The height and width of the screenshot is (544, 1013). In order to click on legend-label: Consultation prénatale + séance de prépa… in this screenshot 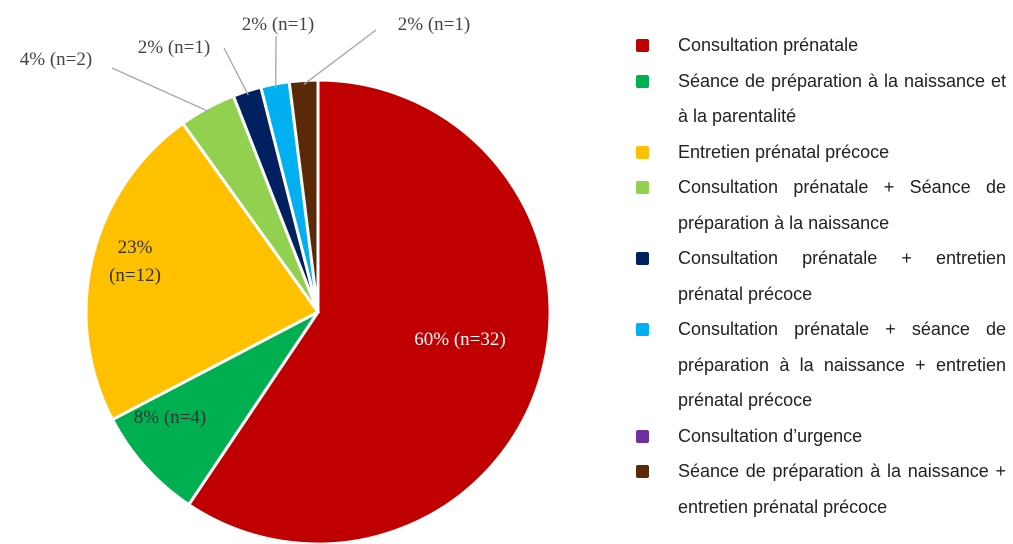, I will do `click(842, 364)`.